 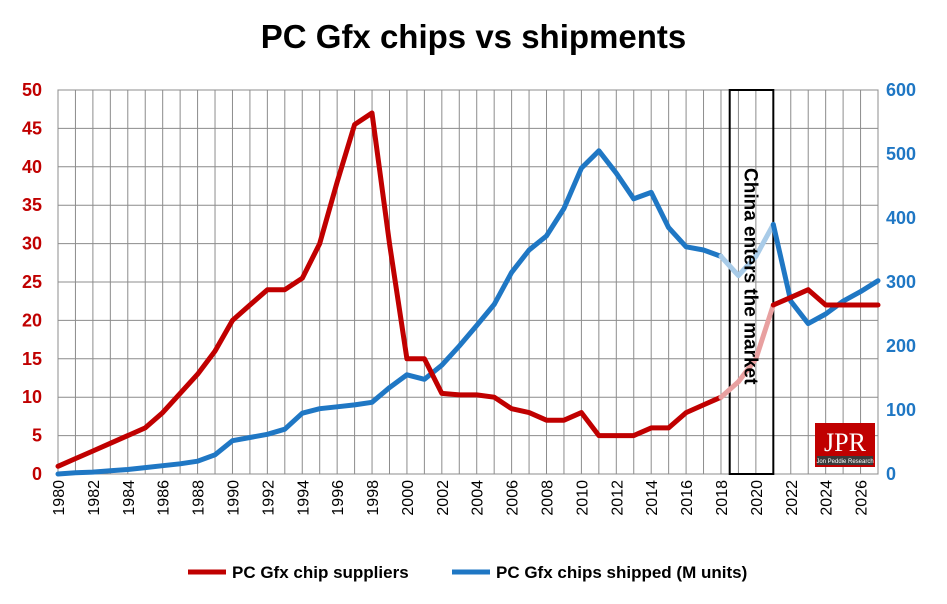 I want to click on jpr-logo-subtext: Jon Peddie Research, so click(x=844, y=462).